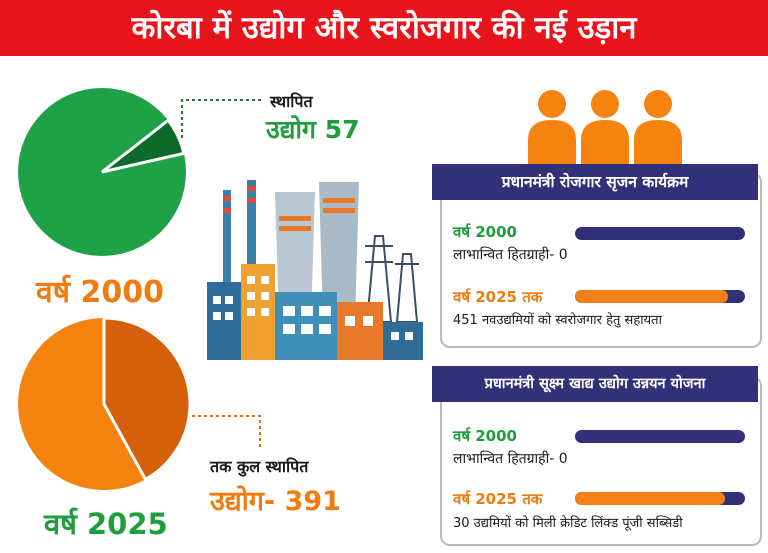  I want to click on connector-2000, so click(222, 118).